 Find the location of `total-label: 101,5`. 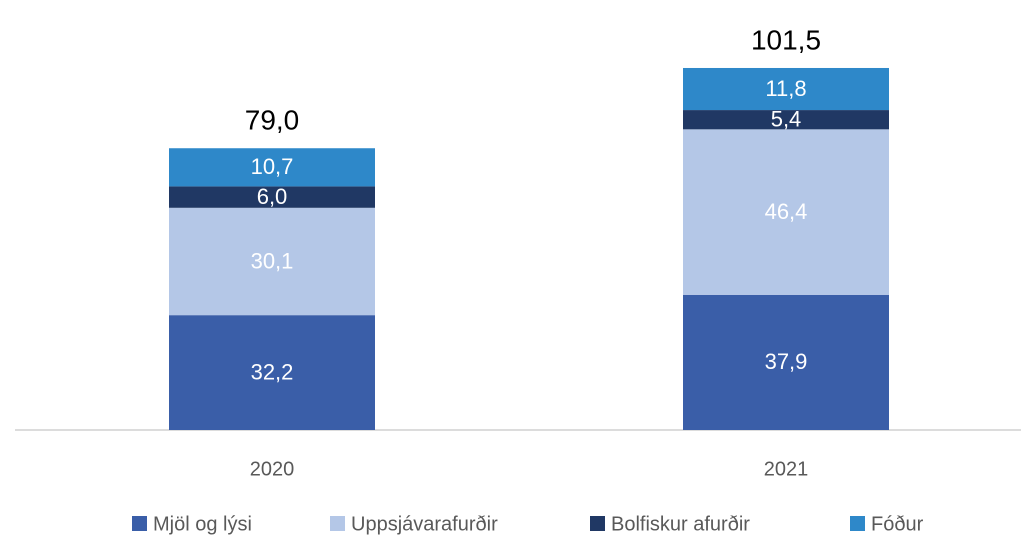

total-label: 101,5 is located at coordinates (786, 39).